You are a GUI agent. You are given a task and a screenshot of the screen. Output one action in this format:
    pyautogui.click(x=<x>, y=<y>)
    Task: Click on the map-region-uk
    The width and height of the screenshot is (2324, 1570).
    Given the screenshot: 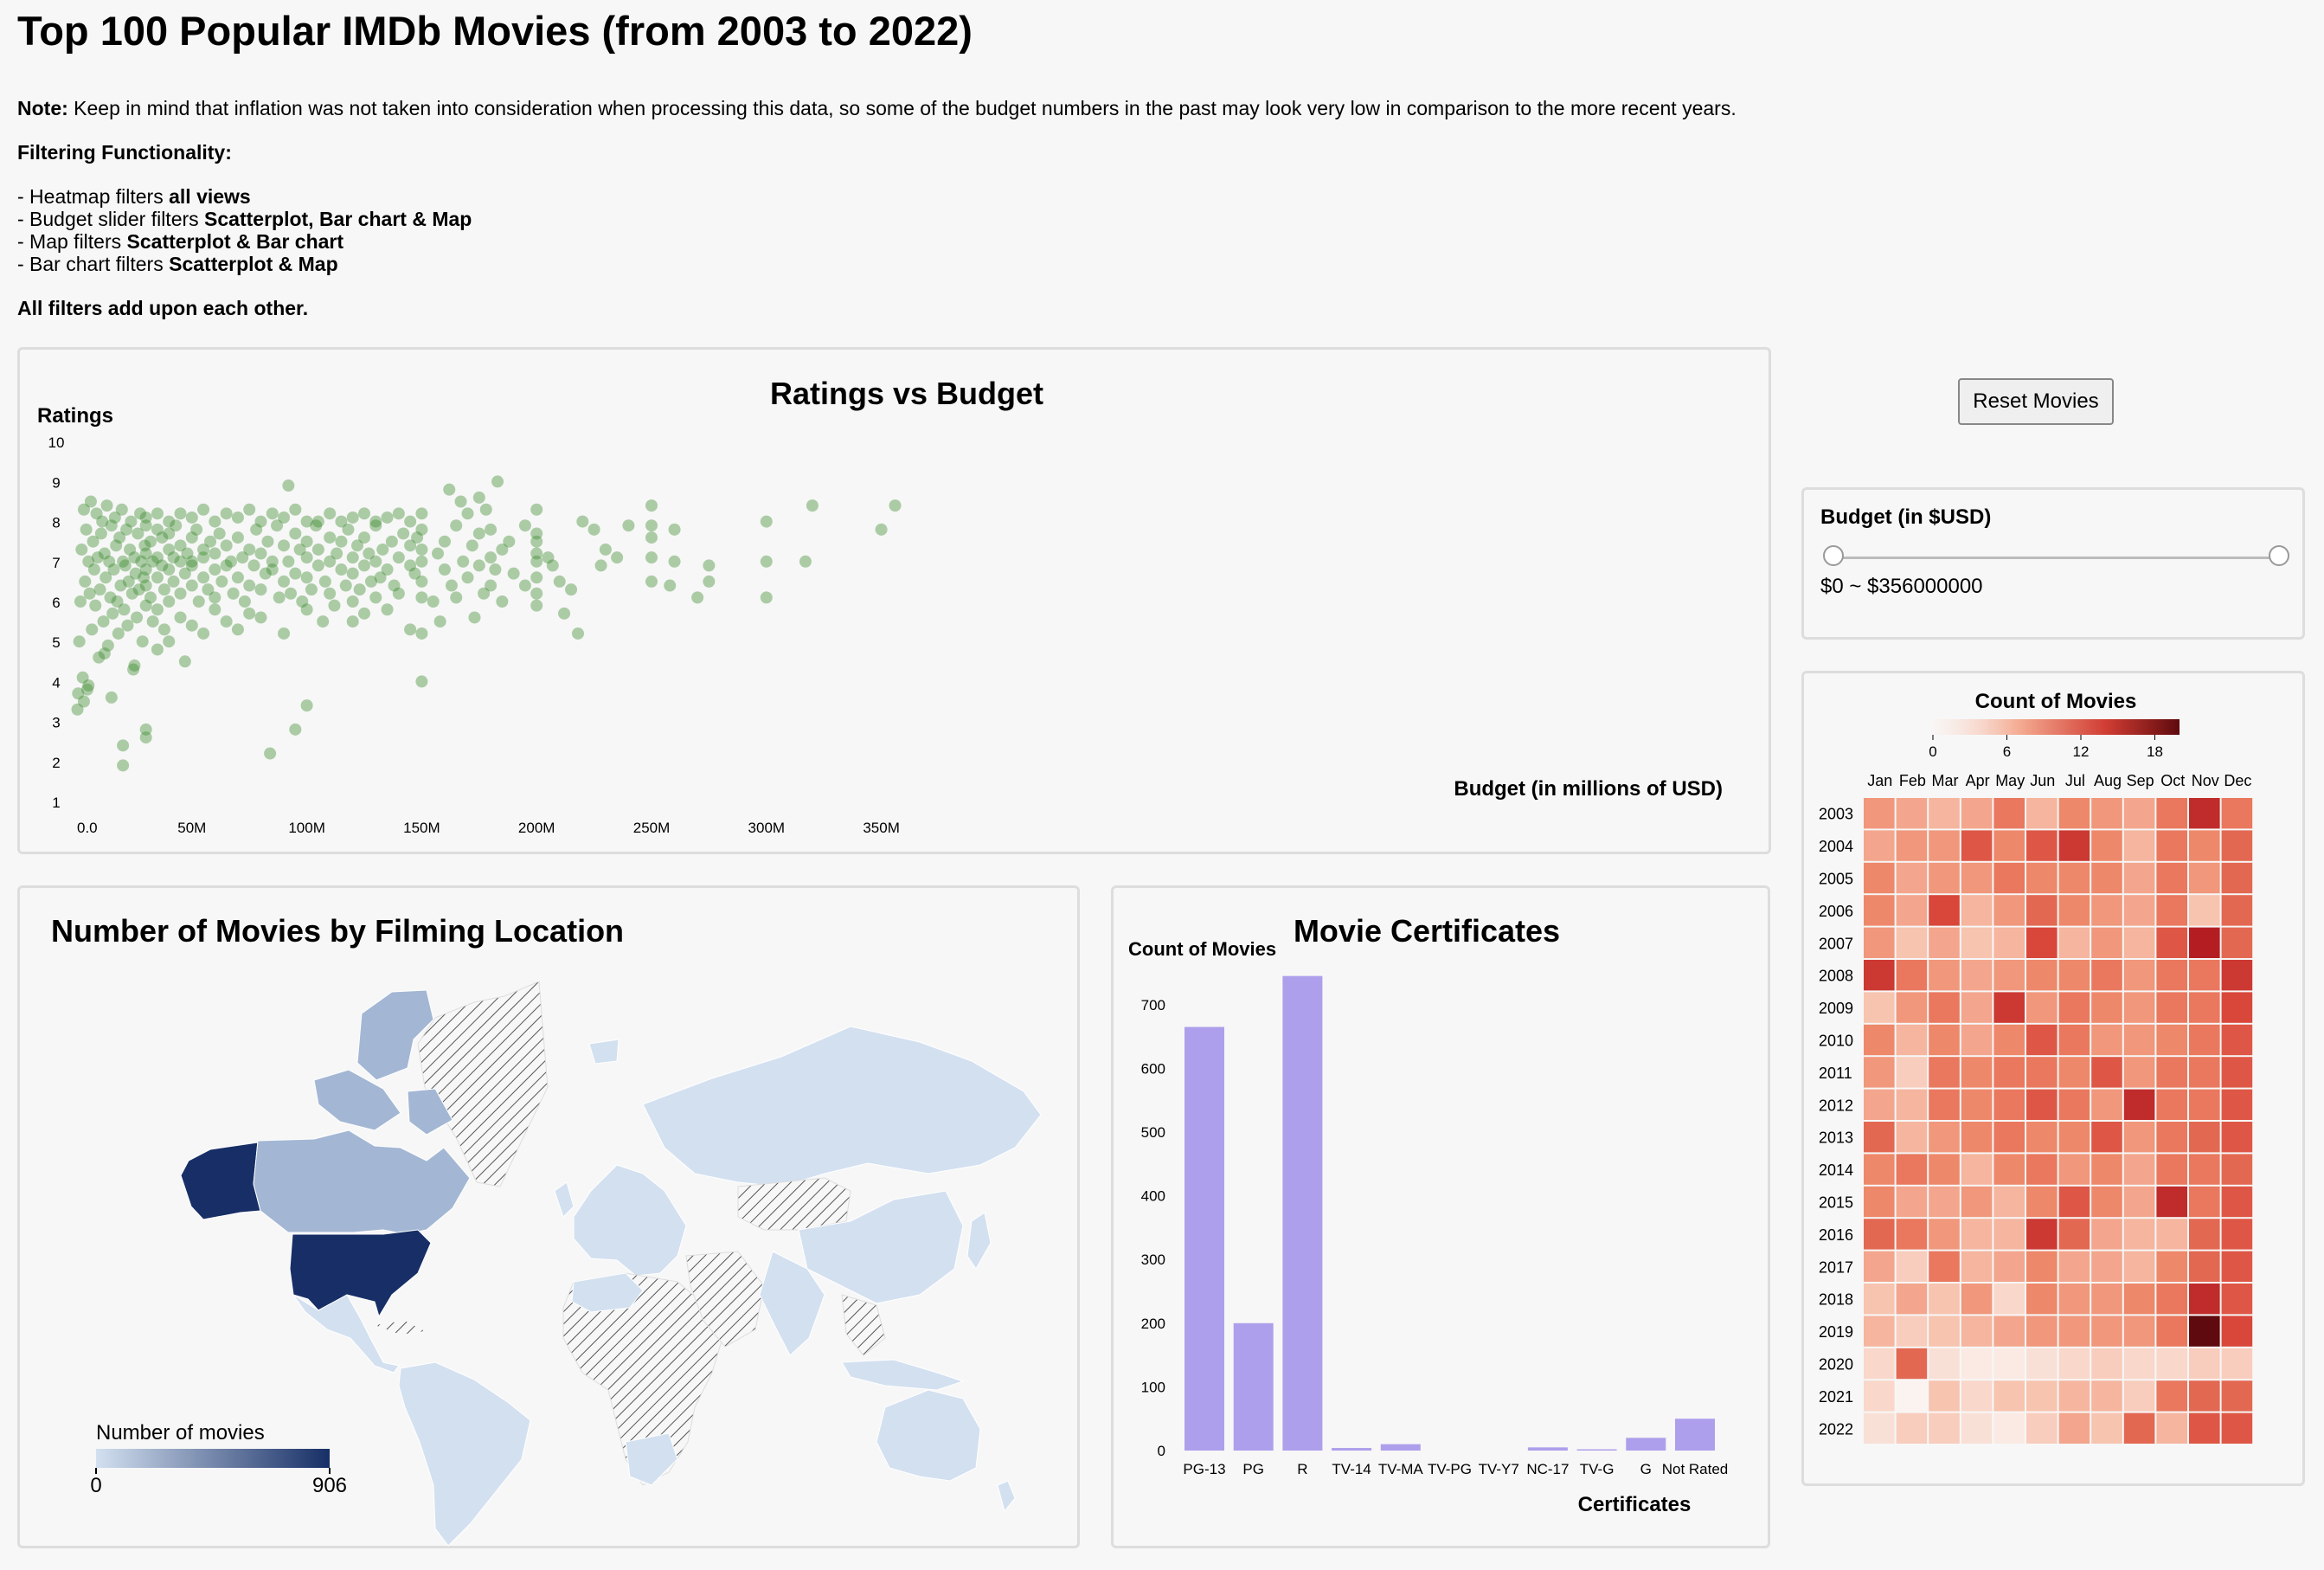 What is the action you would take?
    pyautogui.click(x=564, y=1199)
    